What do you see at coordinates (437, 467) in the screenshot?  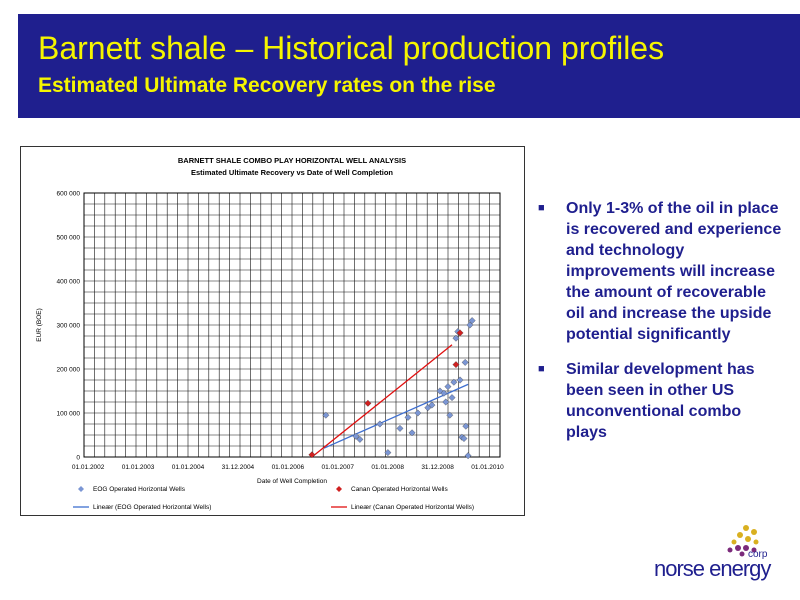 I see `x-tick-label: 31.12.2008` at bounding box center [437, 467].